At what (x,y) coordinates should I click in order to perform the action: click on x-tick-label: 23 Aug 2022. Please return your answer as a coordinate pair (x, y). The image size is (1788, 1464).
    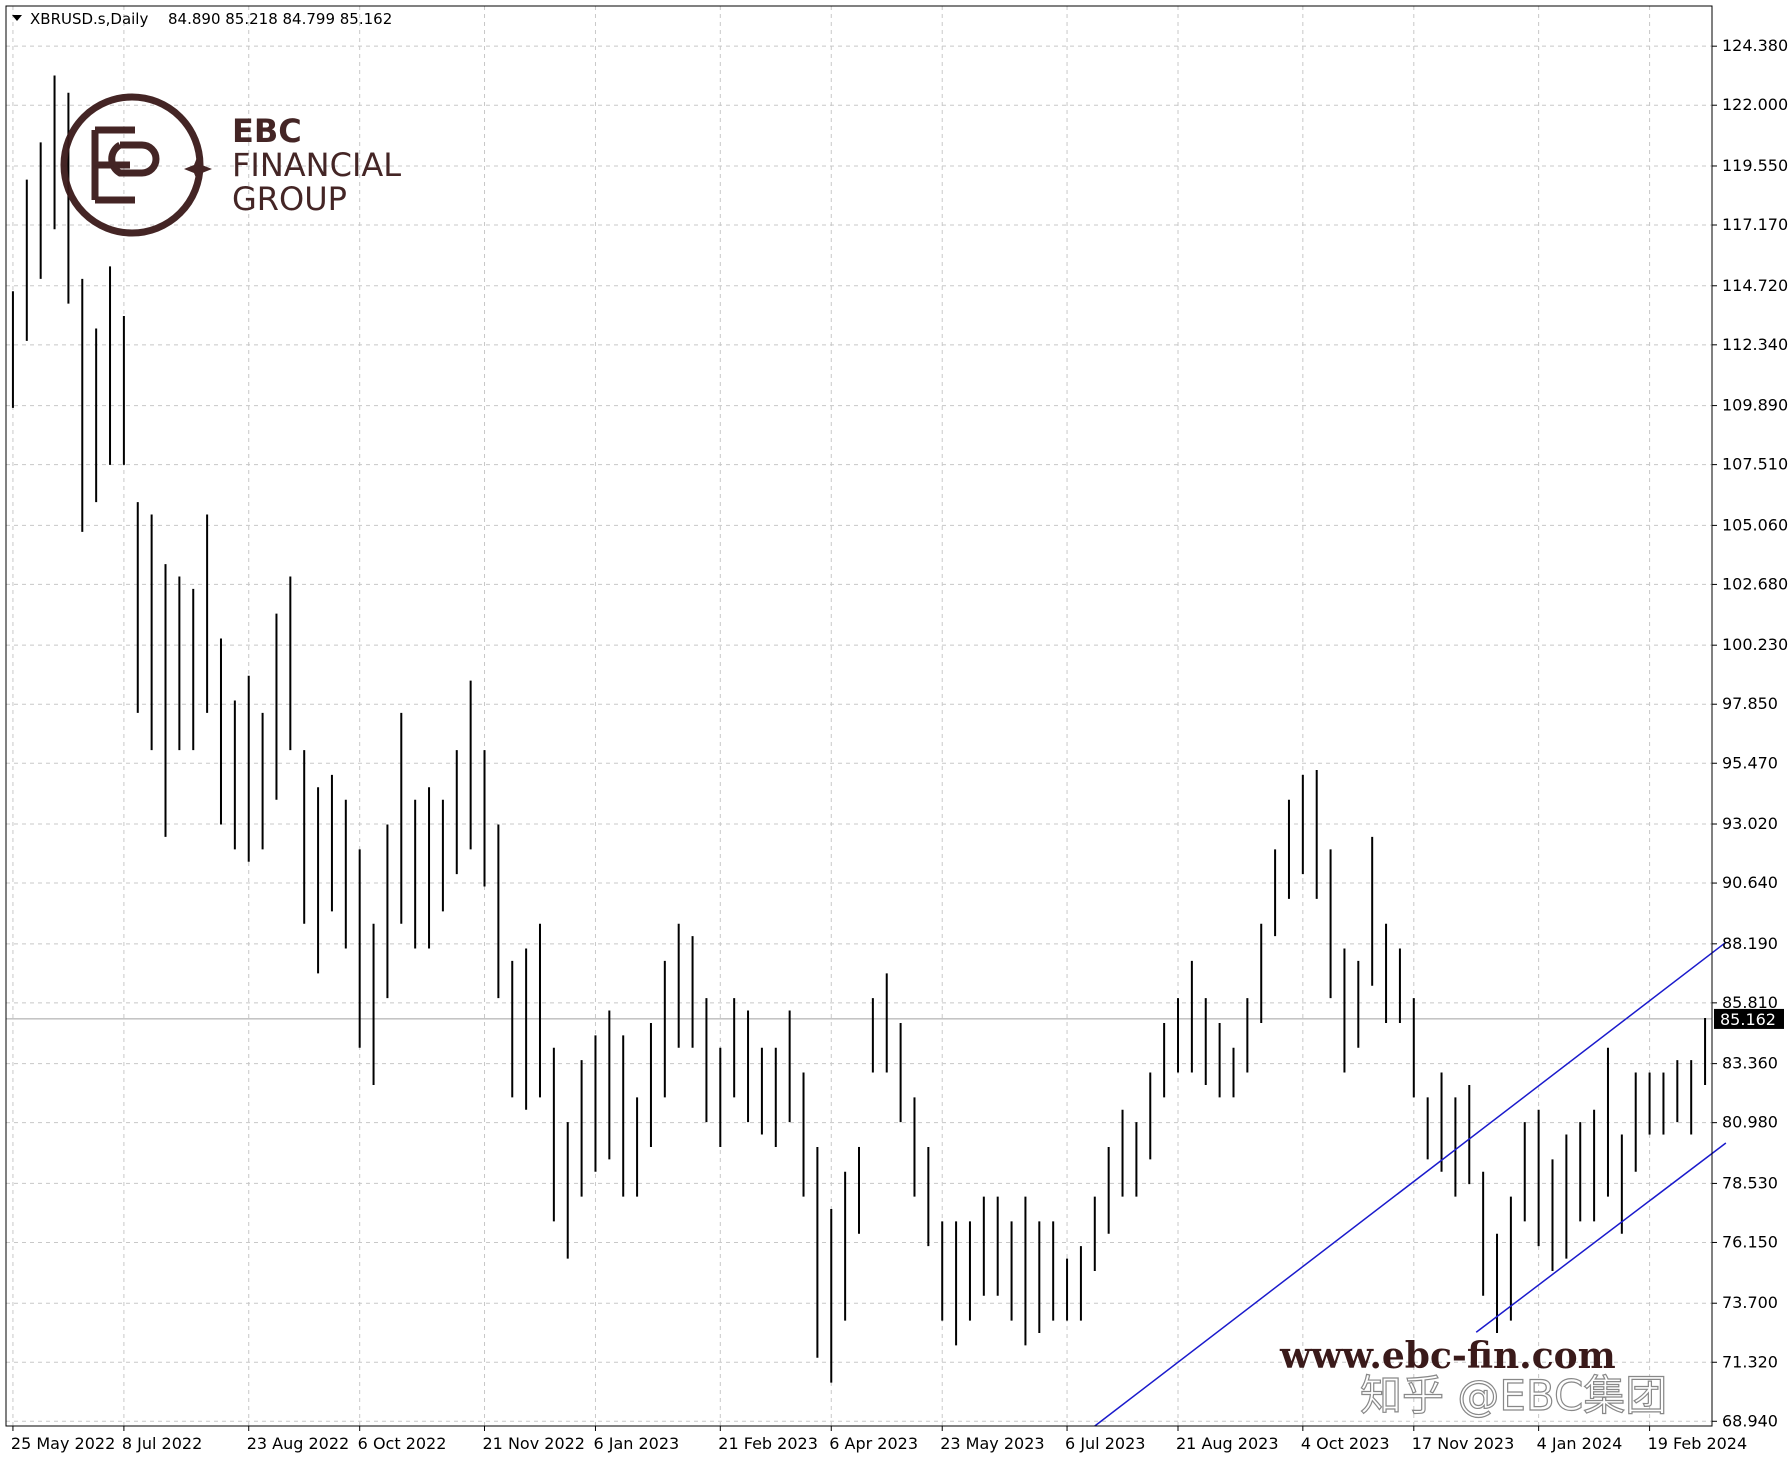
    Looking at the image, I should click on (298, 1443).